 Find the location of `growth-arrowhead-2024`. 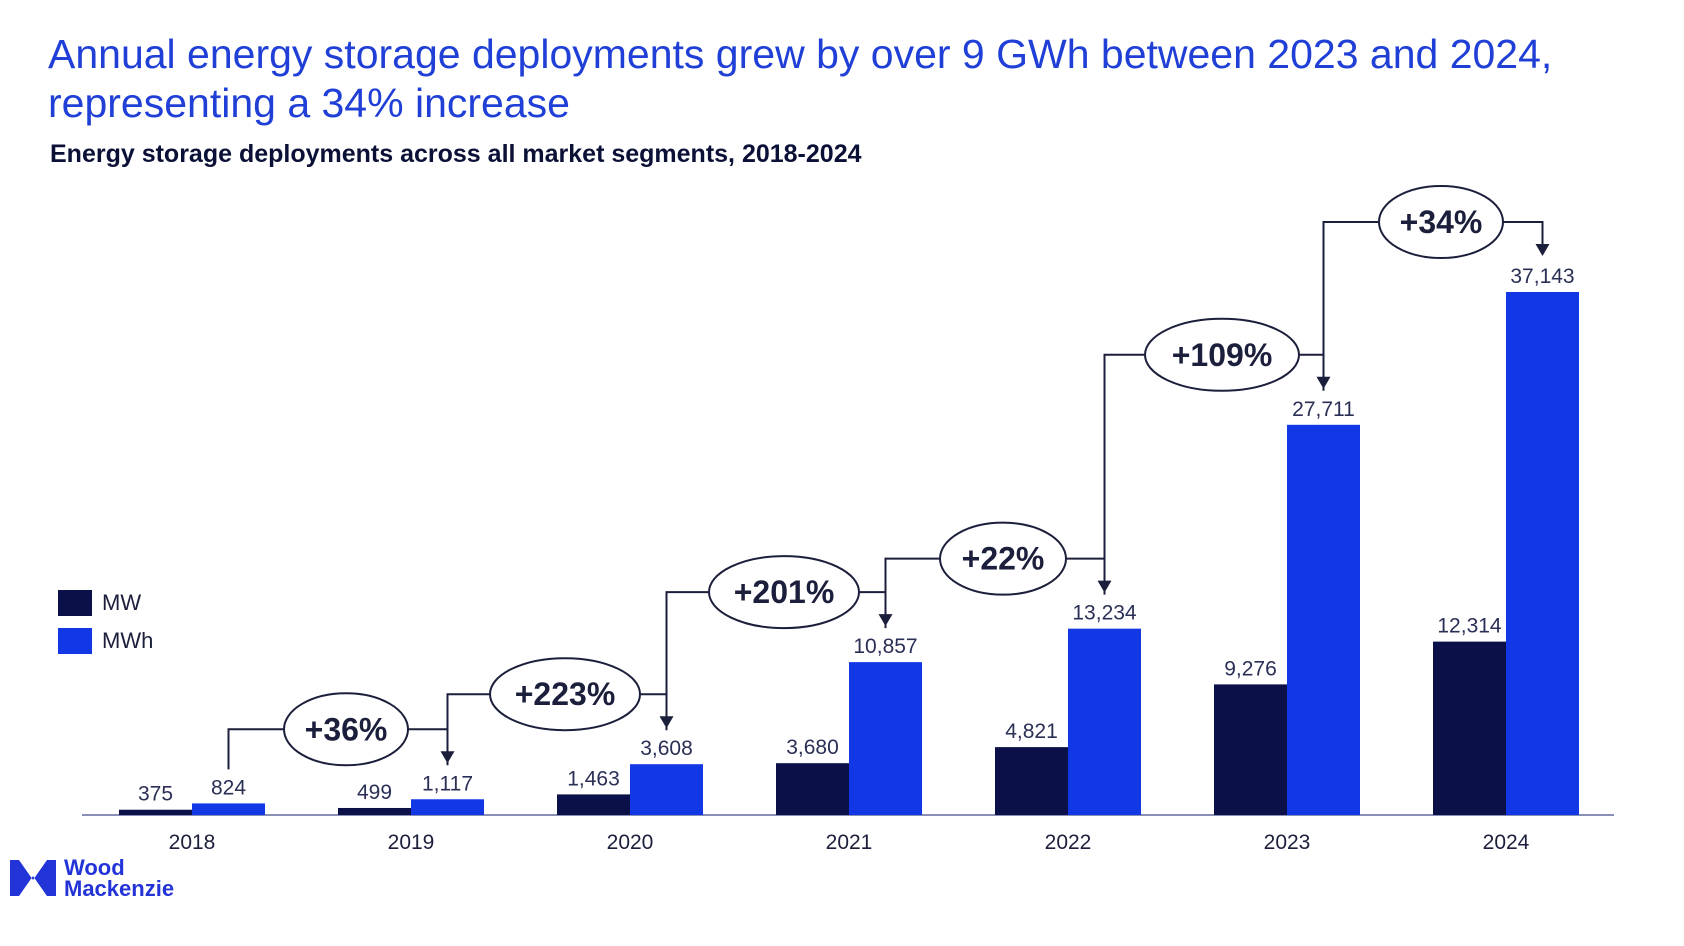

growth-arrowhead-2024 is located at coordinates (1542, 250).